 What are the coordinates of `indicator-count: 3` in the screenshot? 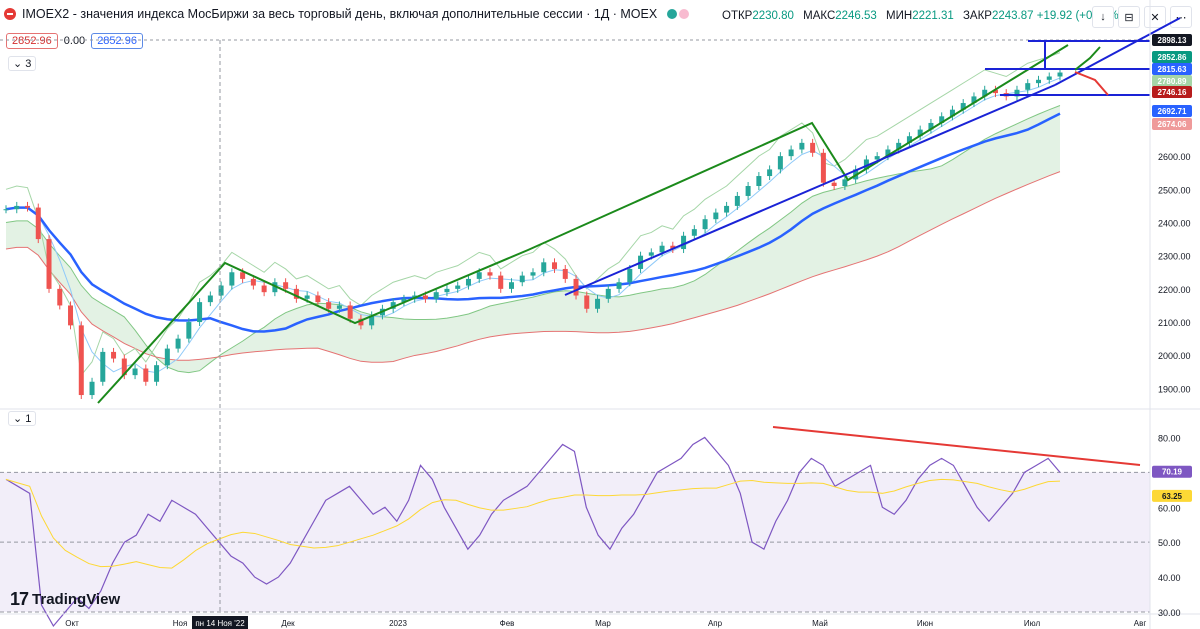 It's located at (28, 64).